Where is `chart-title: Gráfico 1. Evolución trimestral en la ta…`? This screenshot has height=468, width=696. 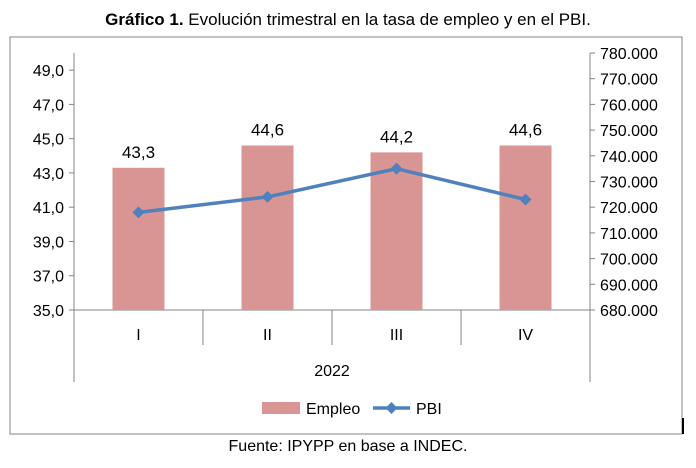 chart-title: Gráfico 1. Evolución trimestral en la ta… is located at coordinates (348, 20).